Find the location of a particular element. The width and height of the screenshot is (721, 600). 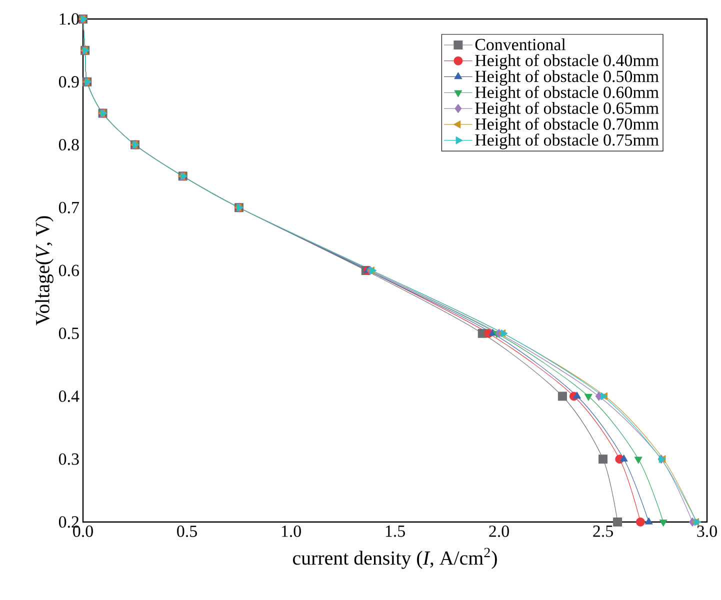

legend-label: Height of obstacle 0.65mm is located at coordinates (567, 110).